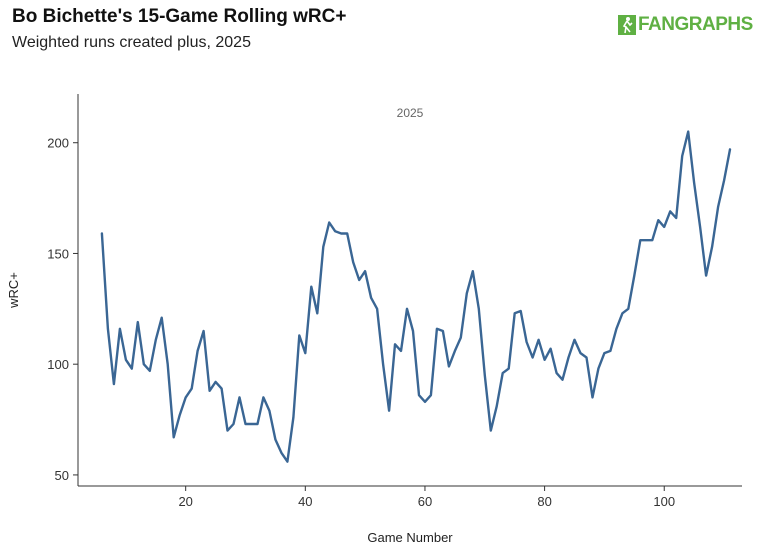 The width and height of the screenshot is (768, 549). What do you see at coordinates (179, 16) in the screenshot?
I see `chart-title: Bo Bichette's 15-Game Rolling wRC+` at bounding box center [179, 16].